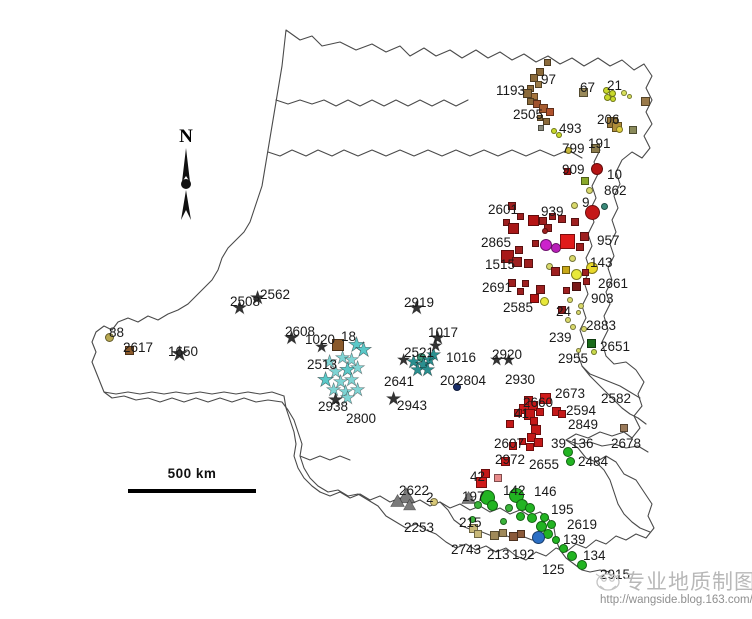 The width and height of the screenshot is (752, 619). I want to click on sample-label: 1020, so click(320, 339).